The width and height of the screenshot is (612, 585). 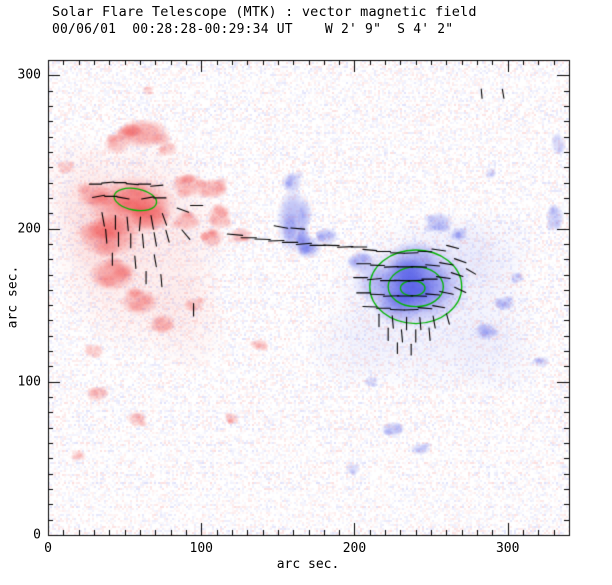 What do you see at coordinates (37, 535) in the screenshot?
I see `y-tick-label: 0` at bounding box center [37, 535].